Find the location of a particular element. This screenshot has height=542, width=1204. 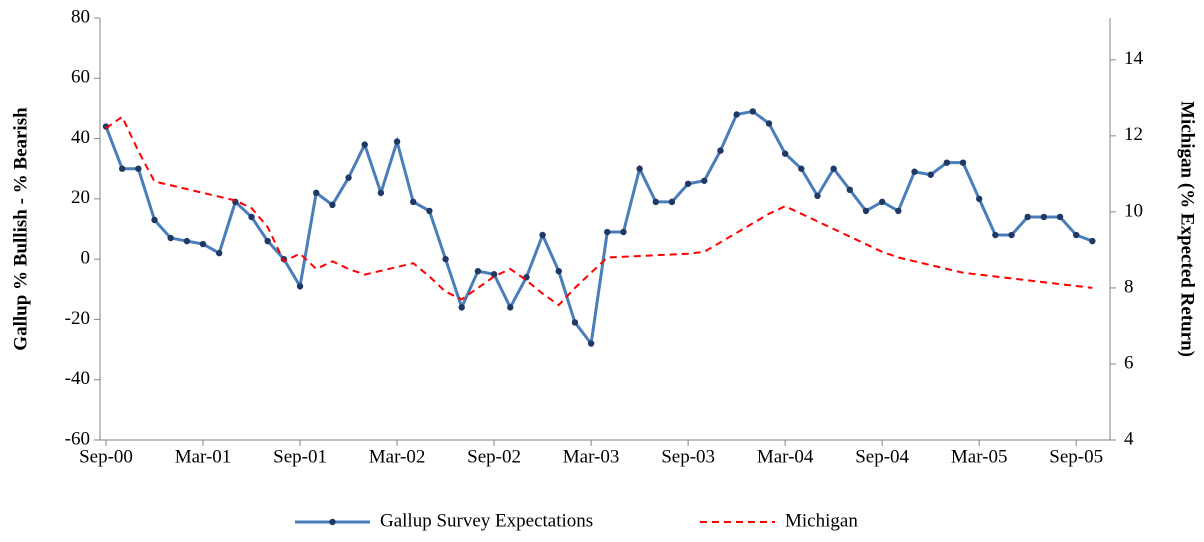

x-tick-label: Mar-02 is located at coordinates (397, 456).